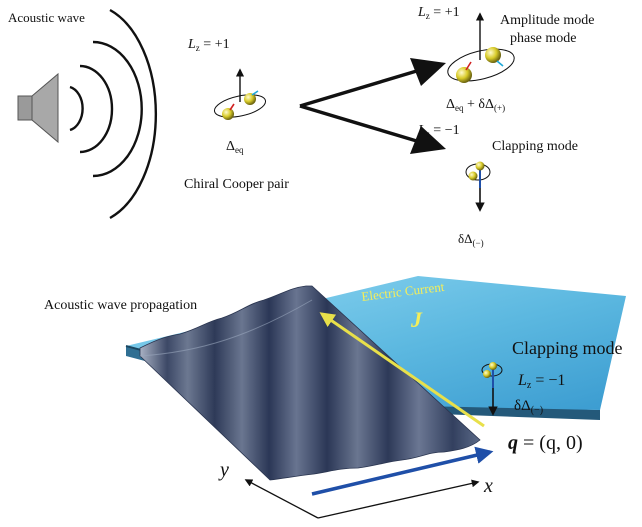 Image resolution: width=642 pixels, height=527 pixels. What do you see at coordinates (543, 38) in the screenshot?
I see `phase-mode-title: phase mode` at bounding box center [543, 38].